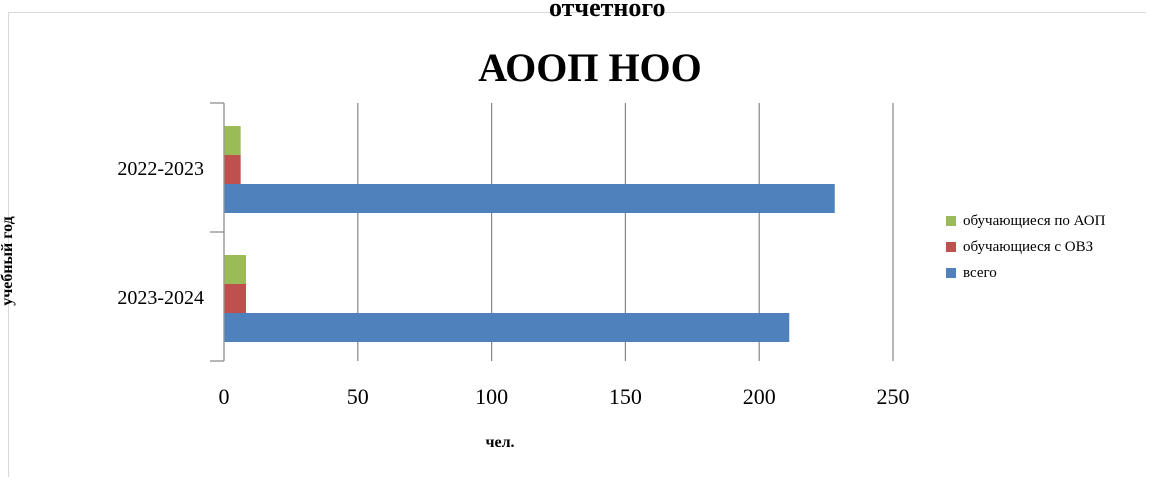 This screenshot has width=1150, height=481. I want to click on legend-item: обучающиеся с ОВЗ, so click(1025, 247).